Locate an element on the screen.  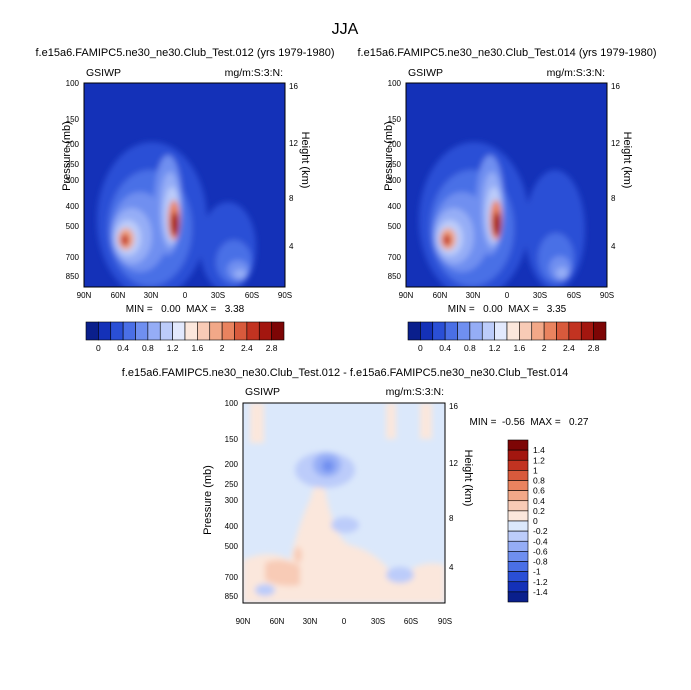
colorbar-label: 2.8 is located at coordinates (594, 348).